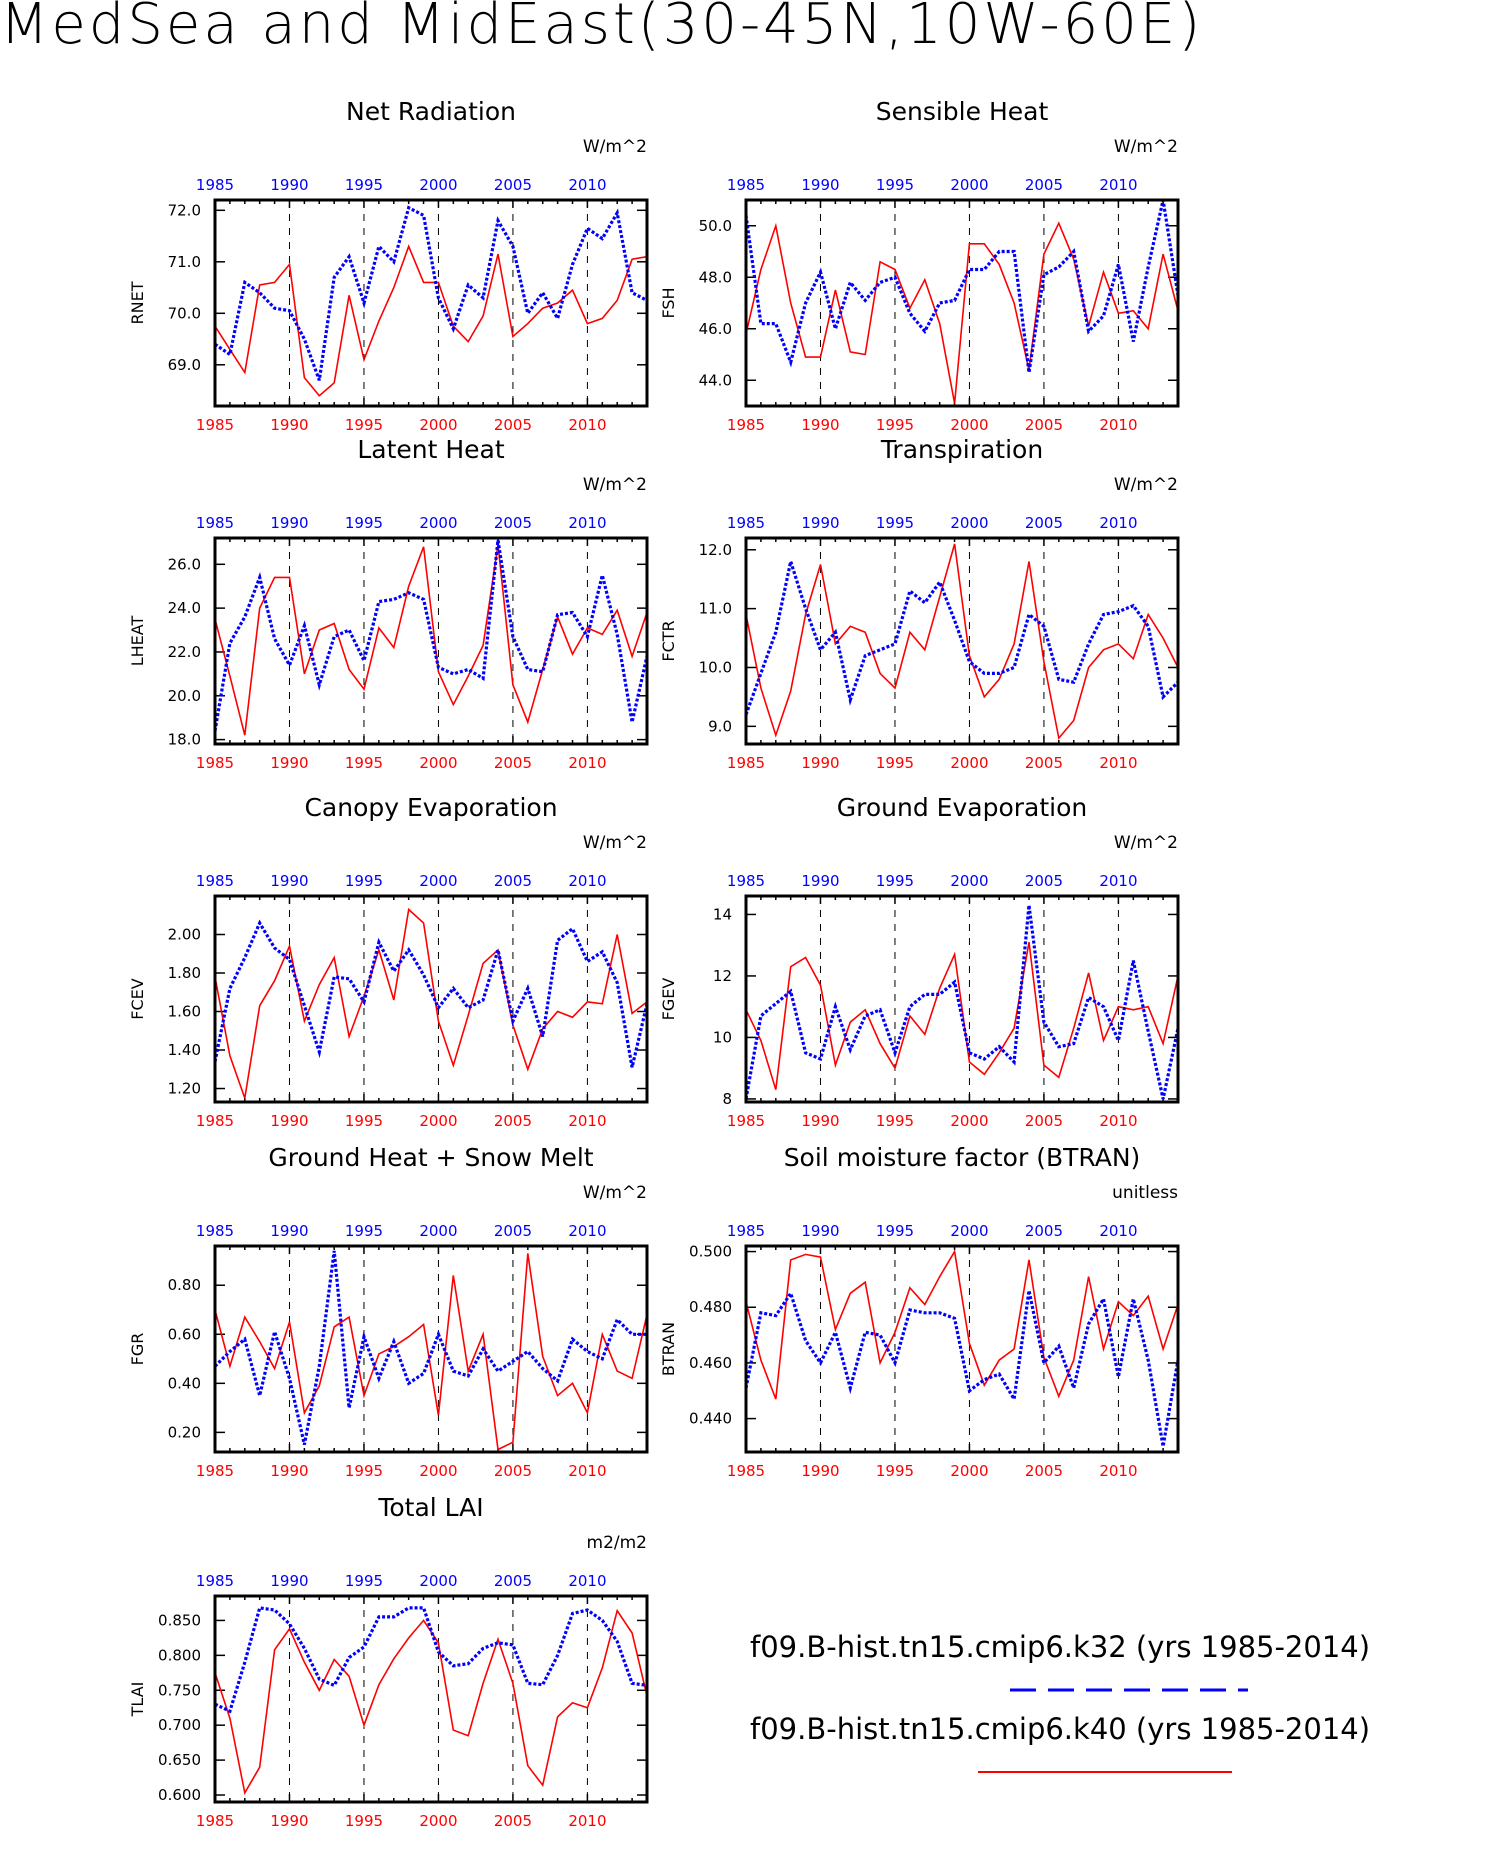 The image size is (1486, 1849). Describe the element at coordinates (184, 1432) in the screenshot. I see `y-tick-label: 0.20` at that location.